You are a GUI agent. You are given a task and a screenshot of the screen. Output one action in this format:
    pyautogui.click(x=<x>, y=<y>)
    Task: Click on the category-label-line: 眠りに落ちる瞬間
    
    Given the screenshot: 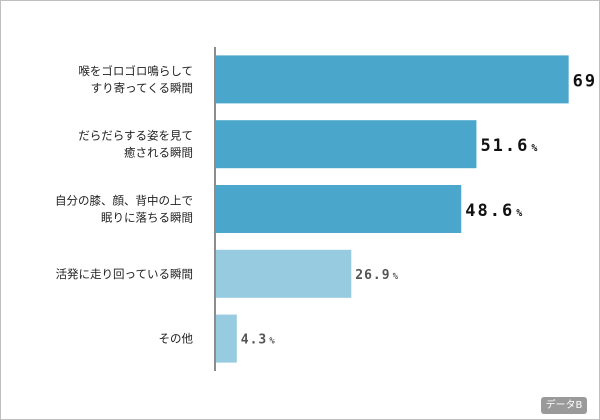 What is the action you would take?
    pyautogui.click(x=147, y=218)
    